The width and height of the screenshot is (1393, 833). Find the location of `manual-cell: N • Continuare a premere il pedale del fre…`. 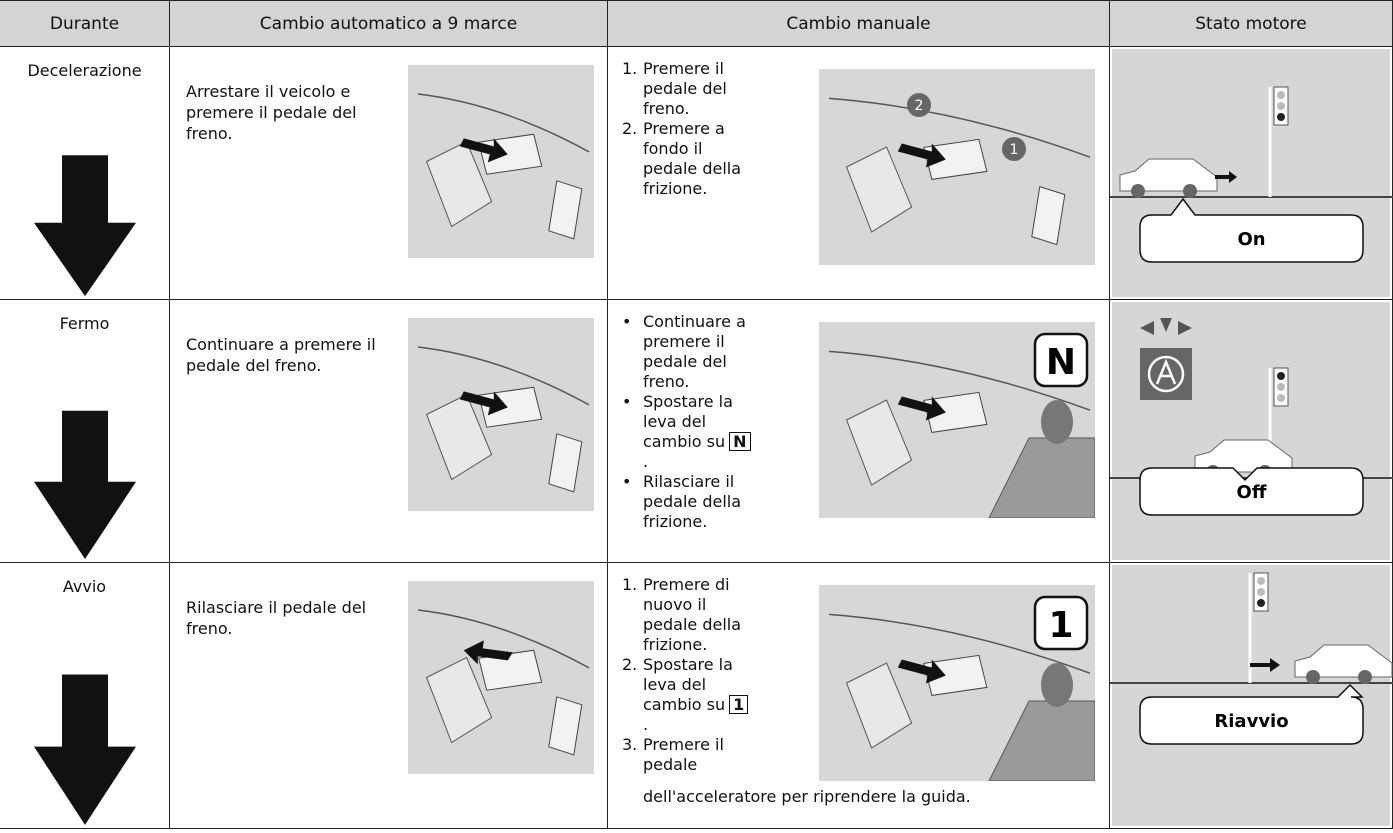

manual-cell: N • Continuare a premere il pedale del fre… is located at coordinates (859, 431).